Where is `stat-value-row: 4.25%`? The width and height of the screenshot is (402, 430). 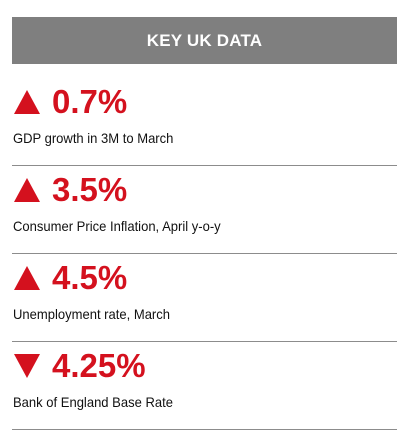 stat-value-row: 4.25% is located at coordinates (80, 366).